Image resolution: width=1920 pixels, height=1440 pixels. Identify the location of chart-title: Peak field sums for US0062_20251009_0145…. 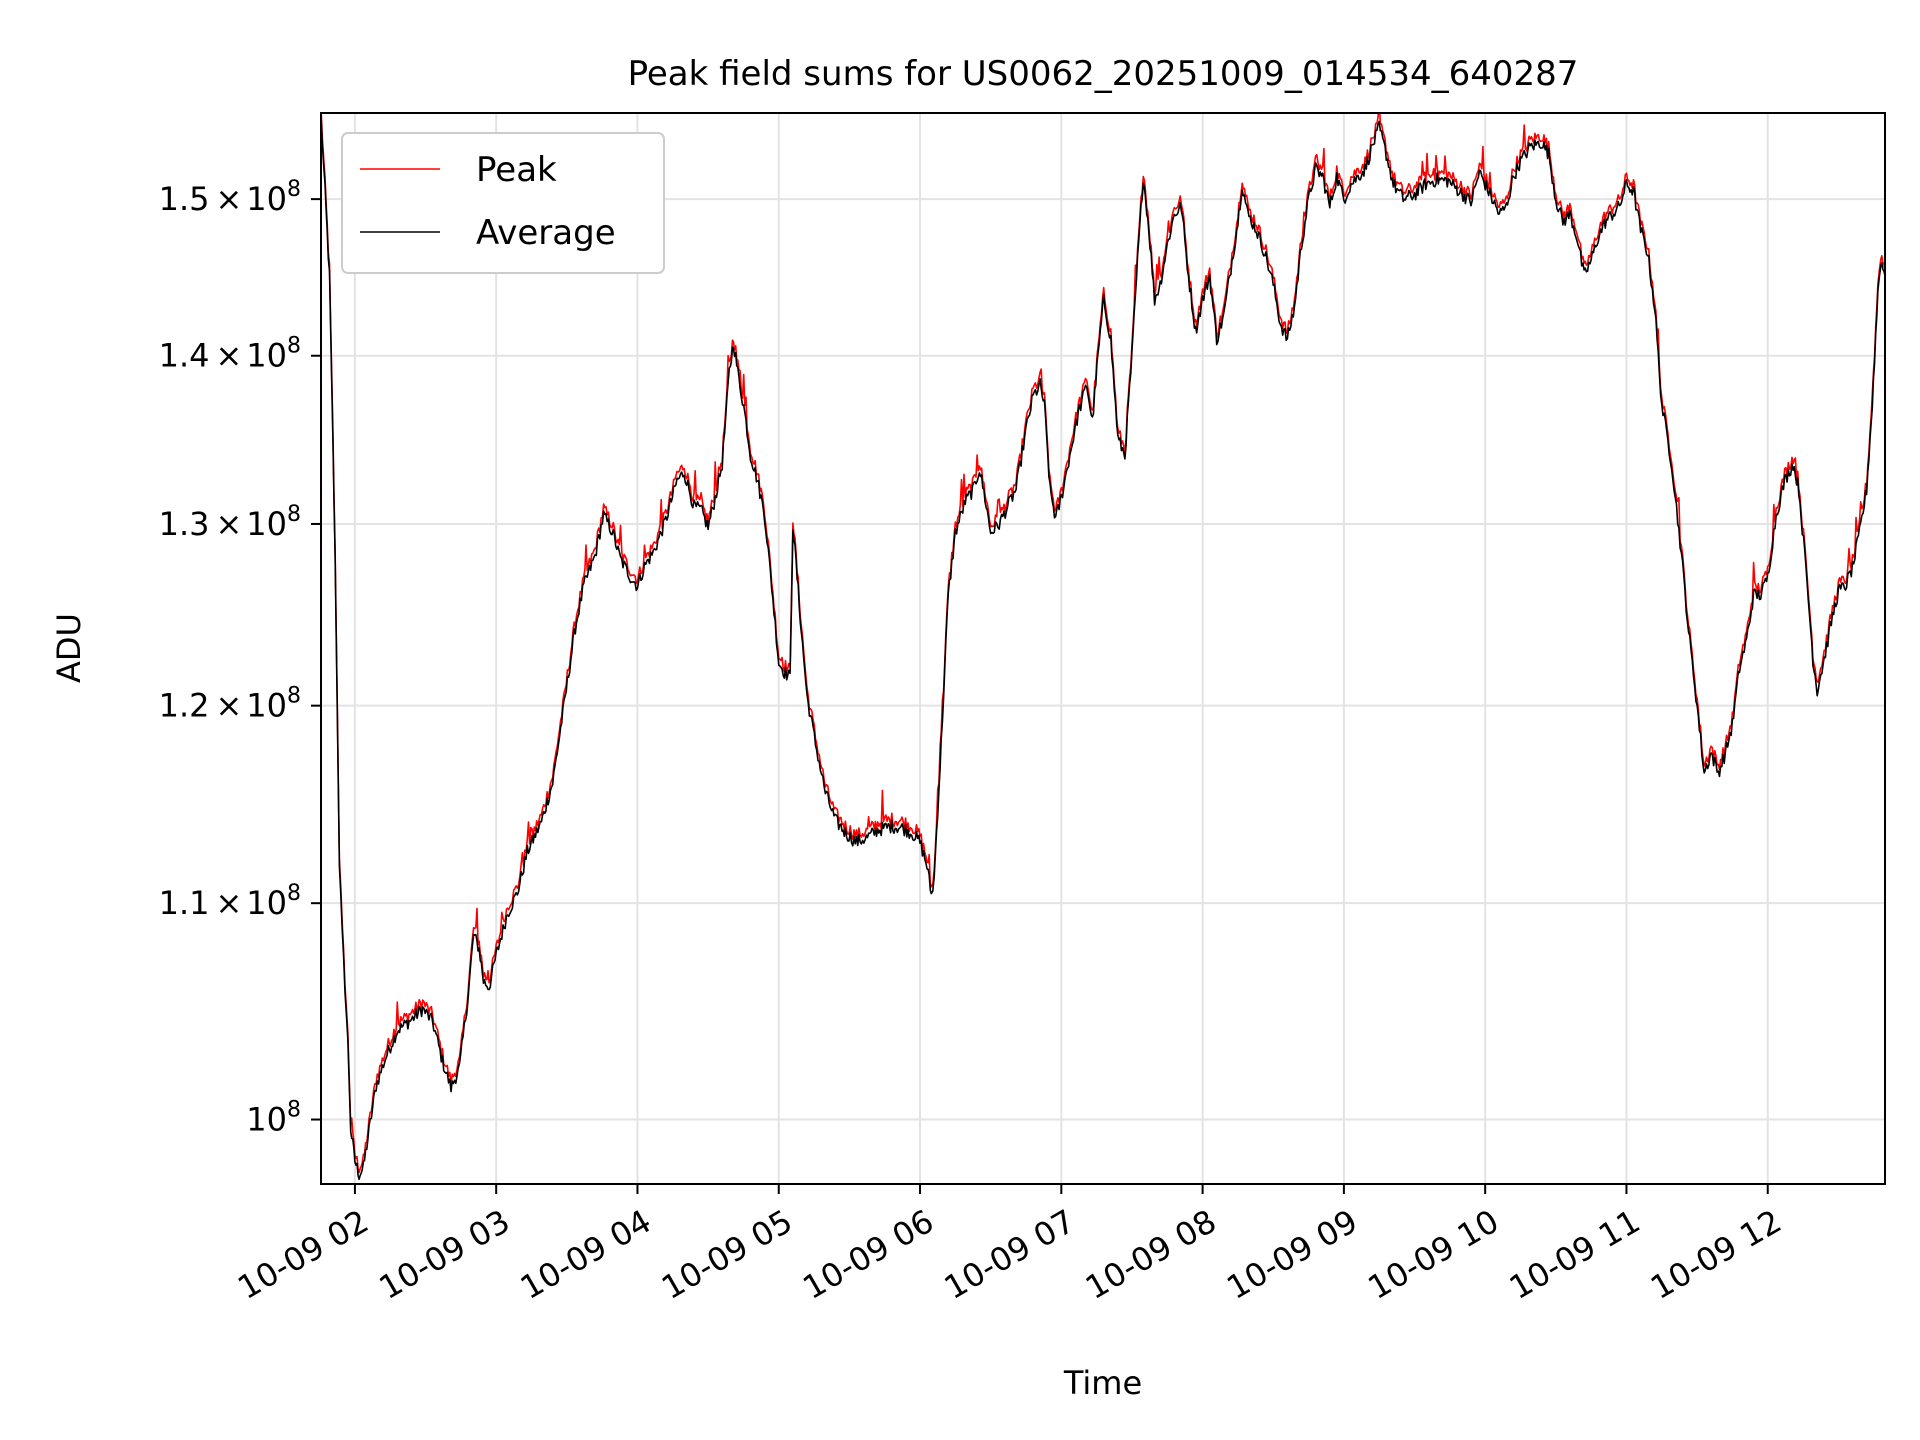
(1103, 74).